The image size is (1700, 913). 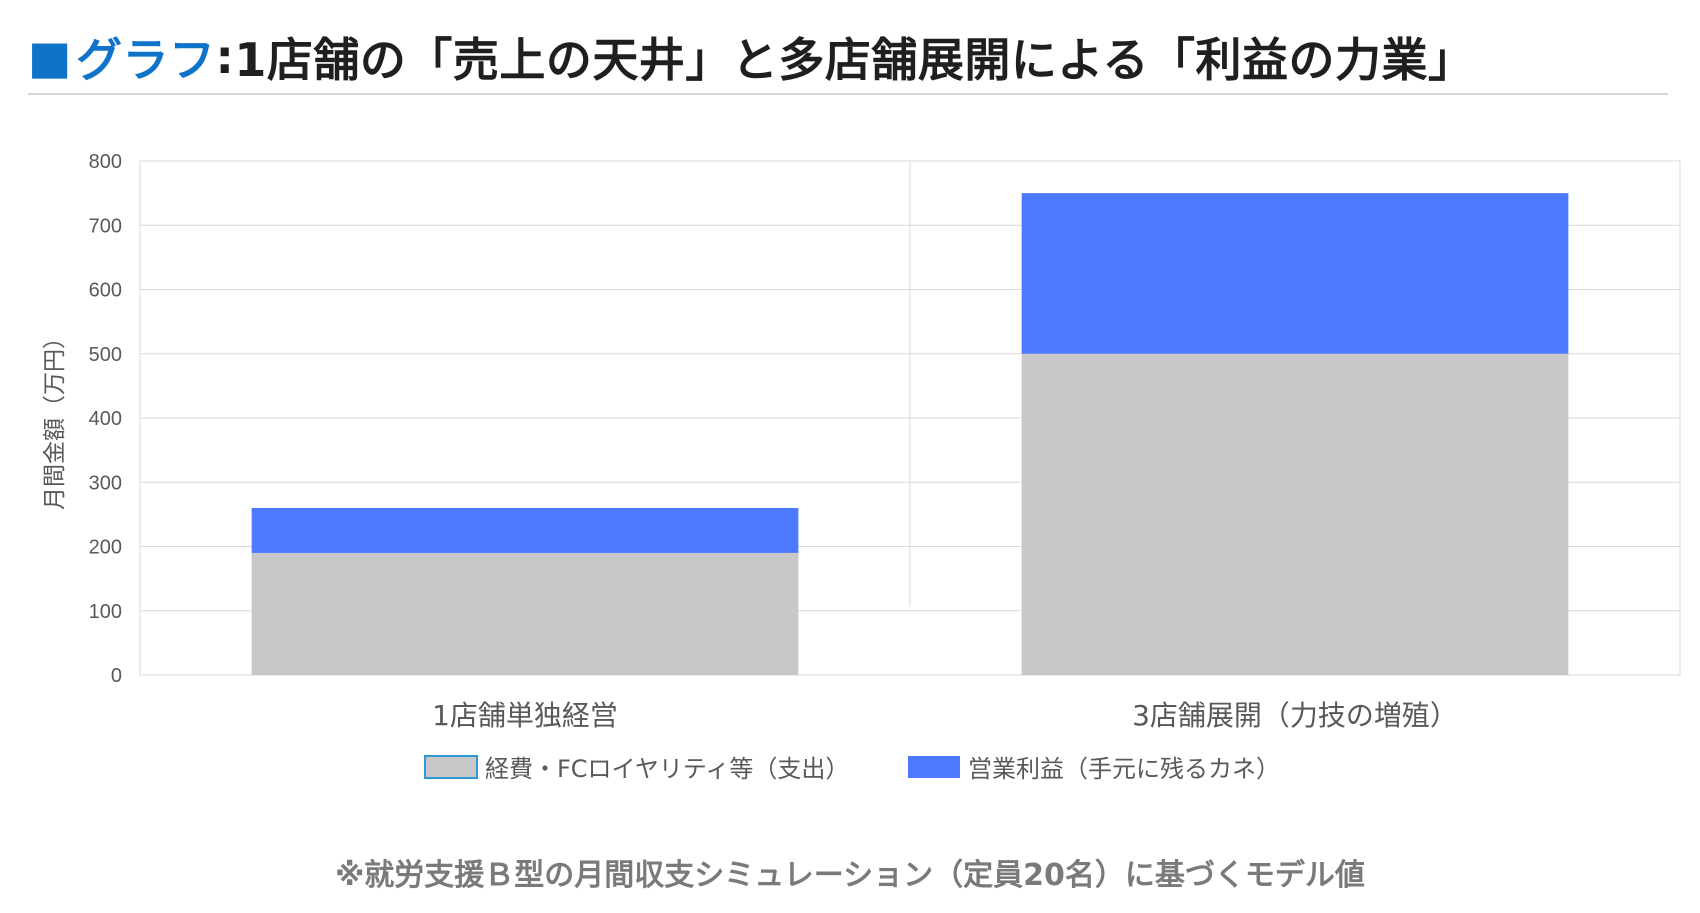 I want to click on y-tick-label-0: 0, so click(x=116, y=676).